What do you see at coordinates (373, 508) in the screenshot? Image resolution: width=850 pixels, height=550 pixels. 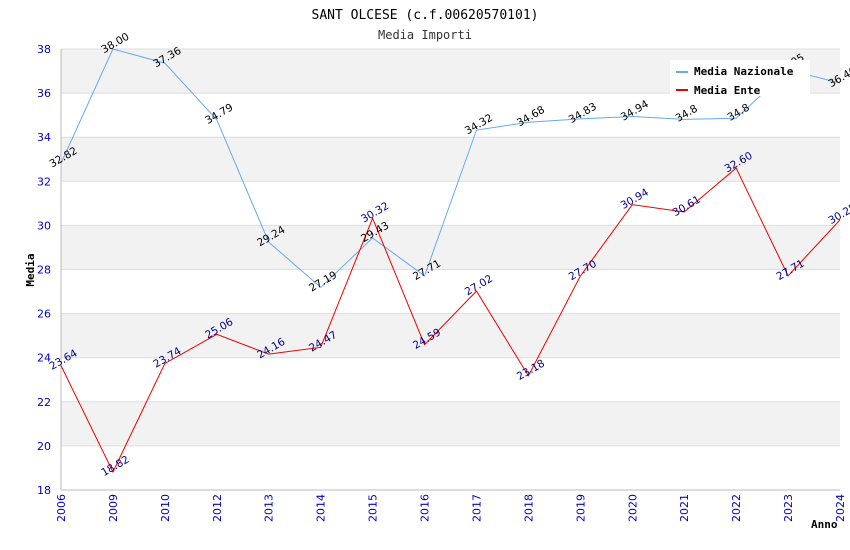 I see `x-tick-label: 2015` at bounding box center [373, 508].